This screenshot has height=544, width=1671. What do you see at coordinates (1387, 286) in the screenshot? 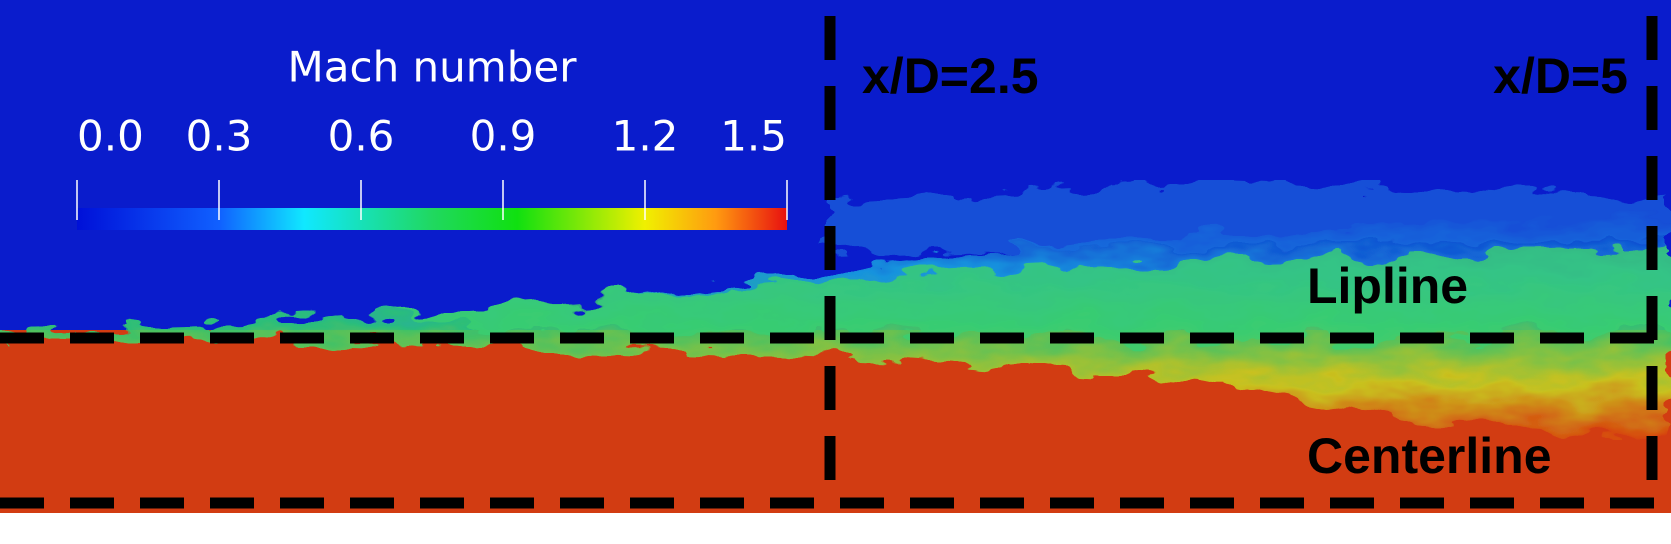
I see `region-label: Lipline` at bounding box center [1387, 286].